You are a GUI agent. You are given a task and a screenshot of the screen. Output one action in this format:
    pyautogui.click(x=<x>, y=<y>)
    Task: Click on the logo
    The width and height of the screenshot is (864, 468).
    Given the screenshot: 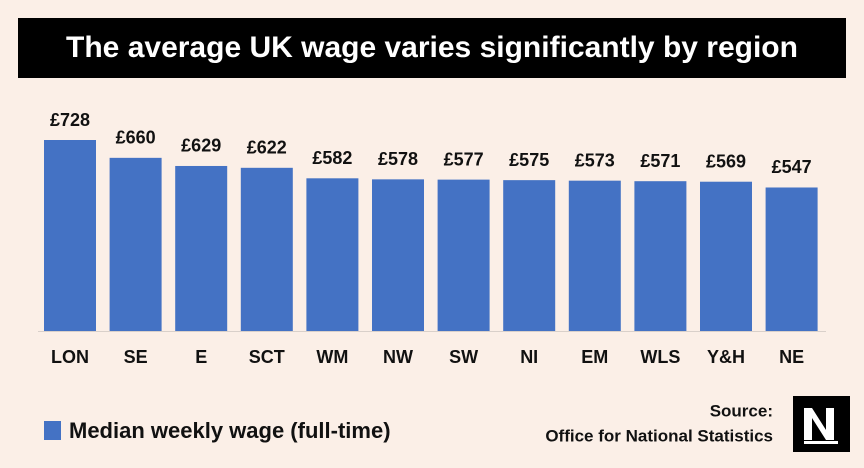 What is the action you would take?
    pyautogui.click(x=821, y=424)
    